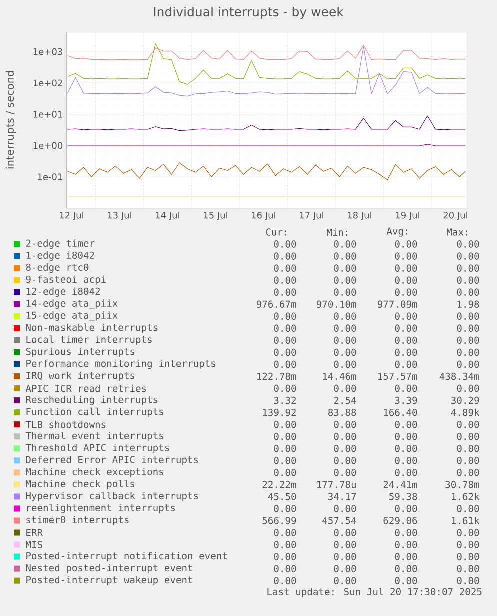 The width and height of the screenshot is (497, 616). What do you see at coordinates (463, 484) in the screenshot?
I see `text: 30.78m` at bounding box center [463, 484].